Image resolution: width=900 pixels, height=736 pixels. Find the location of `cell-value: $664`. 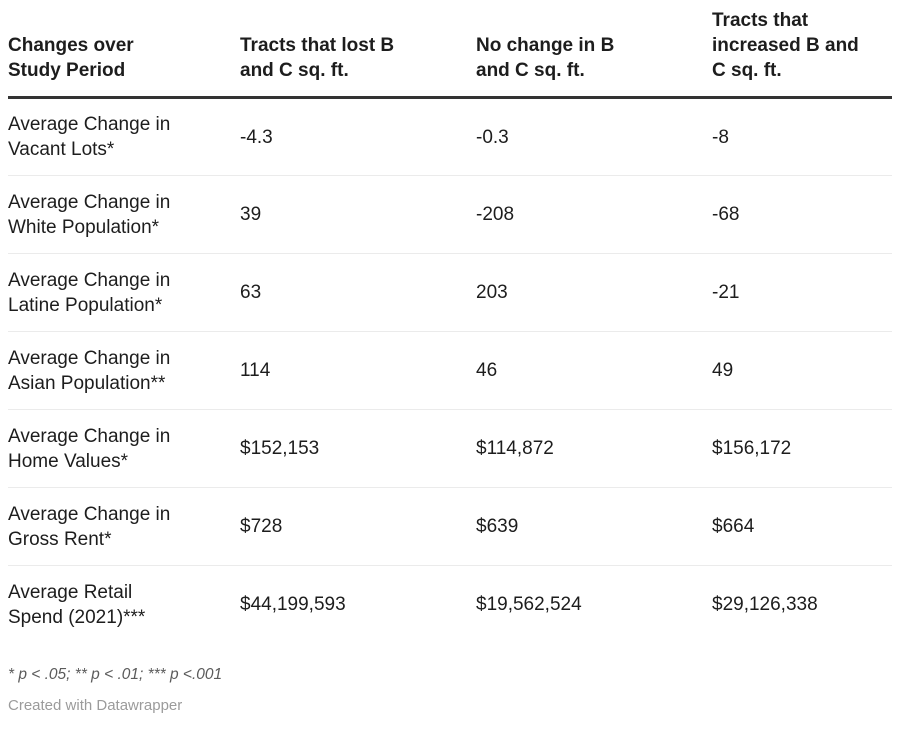

cell-value: $664 is located at coordinates (802, 526).